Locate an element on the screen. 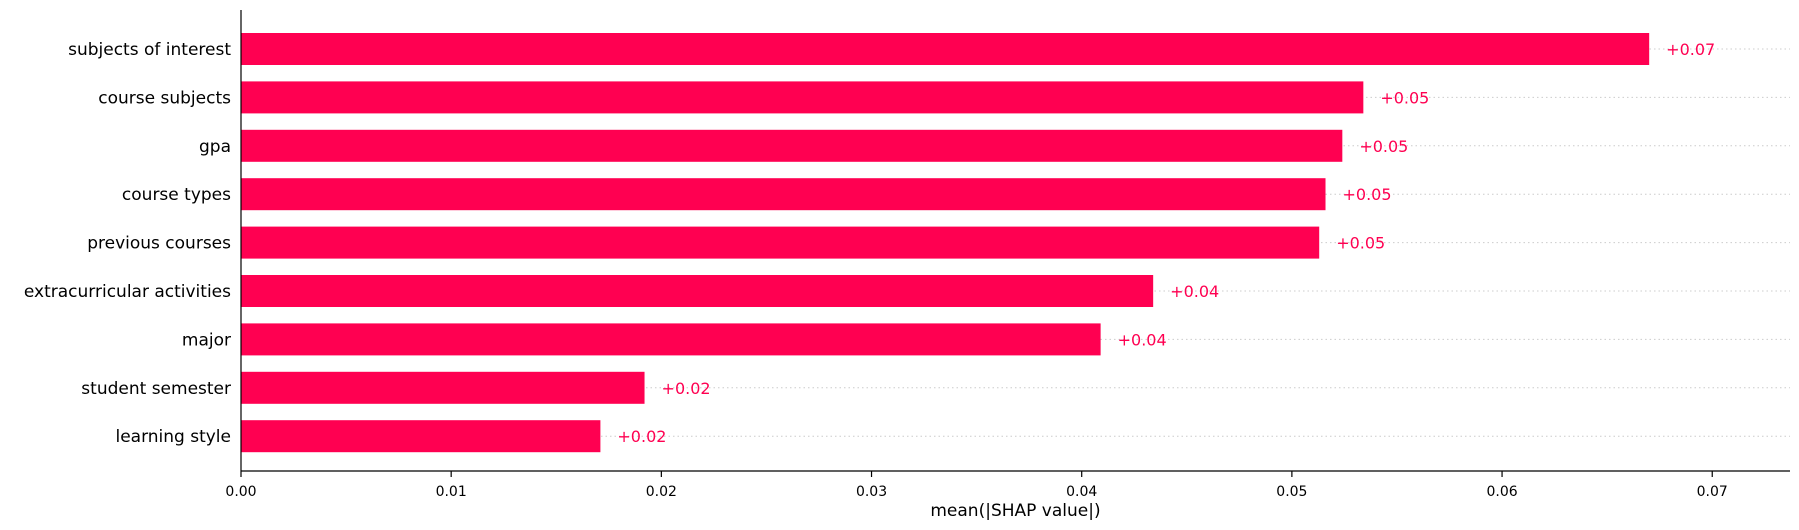 This screenshot has width=1799, height=530. category-label: previous courses is located at coordinates (159, 244).